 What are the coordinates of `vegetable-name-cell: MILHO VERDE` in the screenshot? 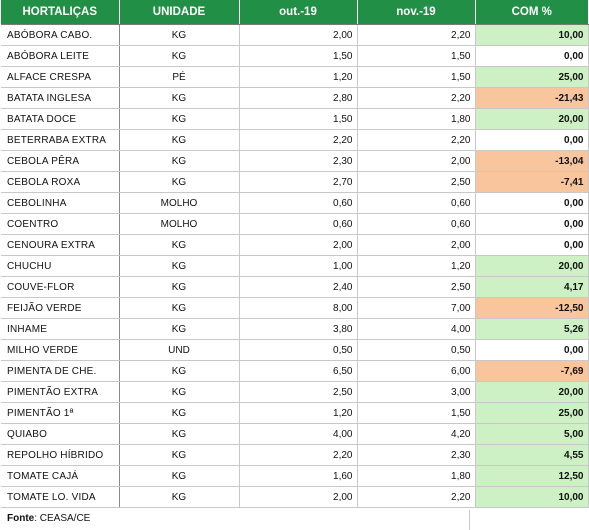 It's located at (60, 350).